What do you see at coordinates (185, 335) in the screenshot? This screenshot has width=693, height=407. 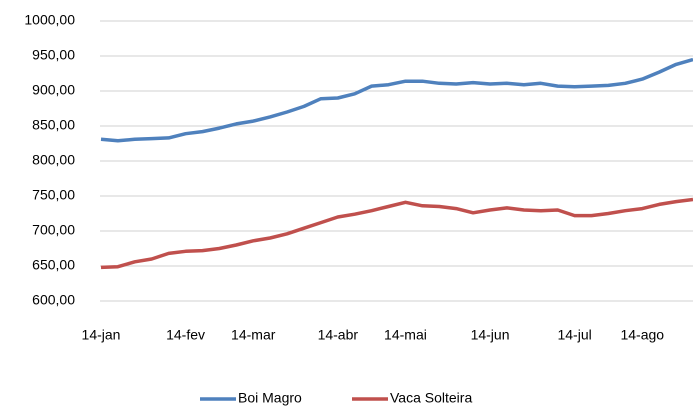 I see `x-tick-label: 14-fev` at bounding box center [185, 335].